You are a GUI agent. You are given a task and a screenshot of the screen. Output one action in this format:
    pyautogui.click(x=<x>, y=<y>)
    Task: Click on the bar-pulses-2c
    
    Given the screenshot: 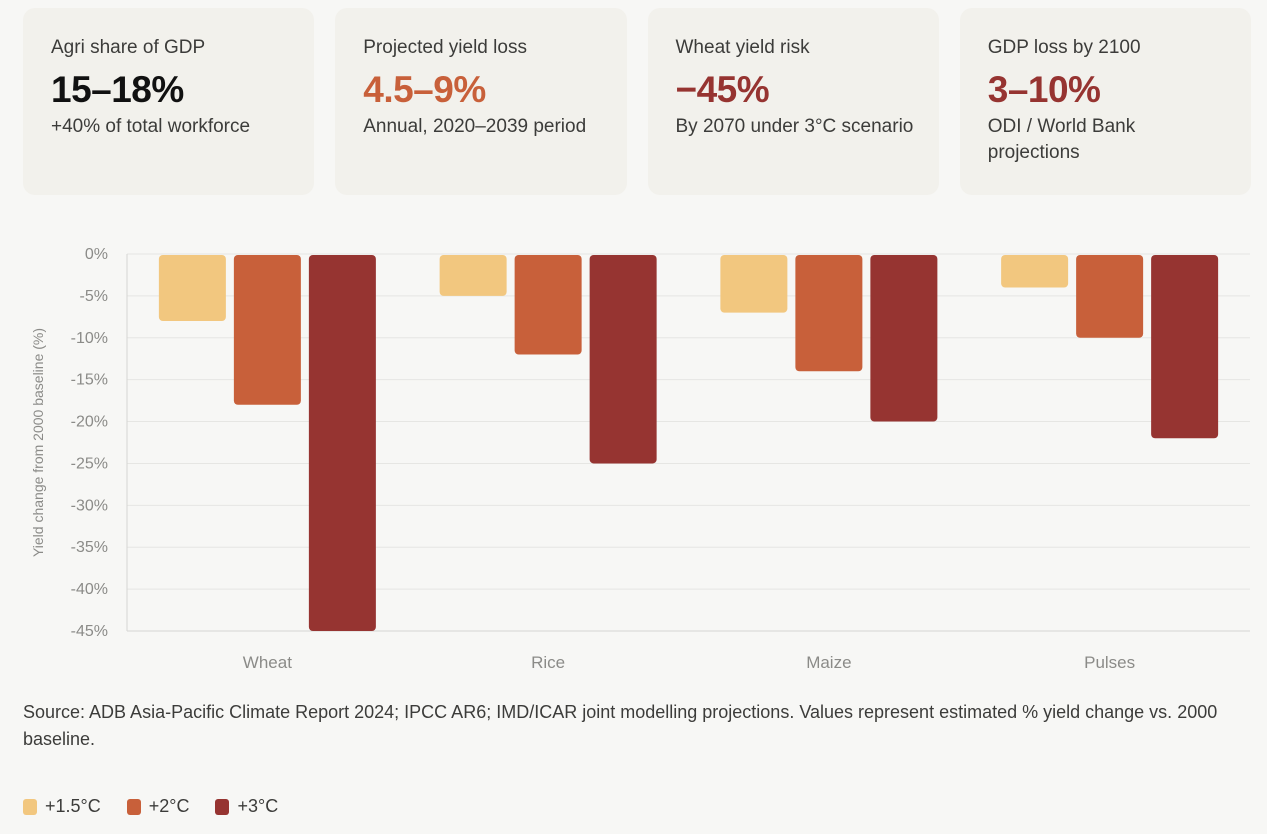 What is the action you would take?
    pyautogui.click(x=1110, y=296)
    